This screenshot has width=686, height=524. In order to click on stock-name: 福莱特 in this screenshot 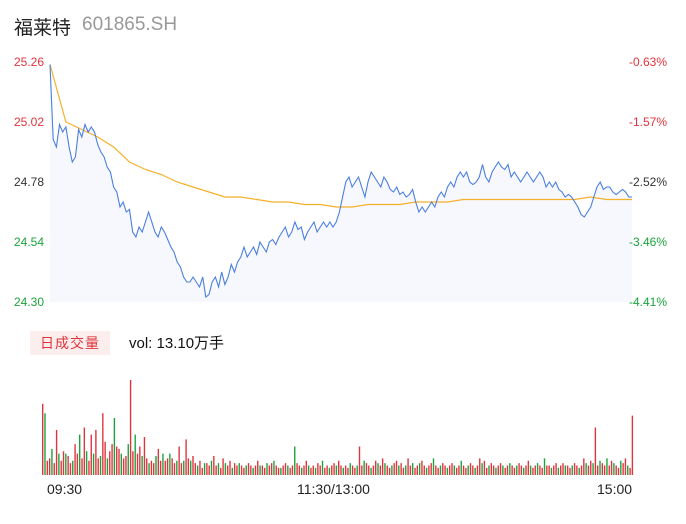, I will do `click(43, 28)`.